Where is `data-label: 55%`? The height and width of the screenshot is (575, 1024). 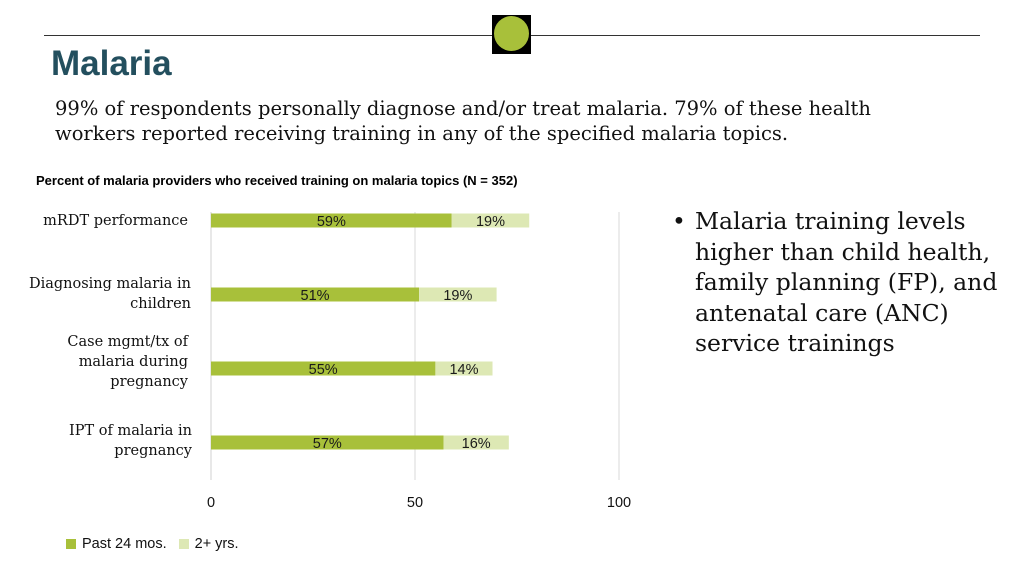 data-label: 55% is located at coordinates (323, 370).